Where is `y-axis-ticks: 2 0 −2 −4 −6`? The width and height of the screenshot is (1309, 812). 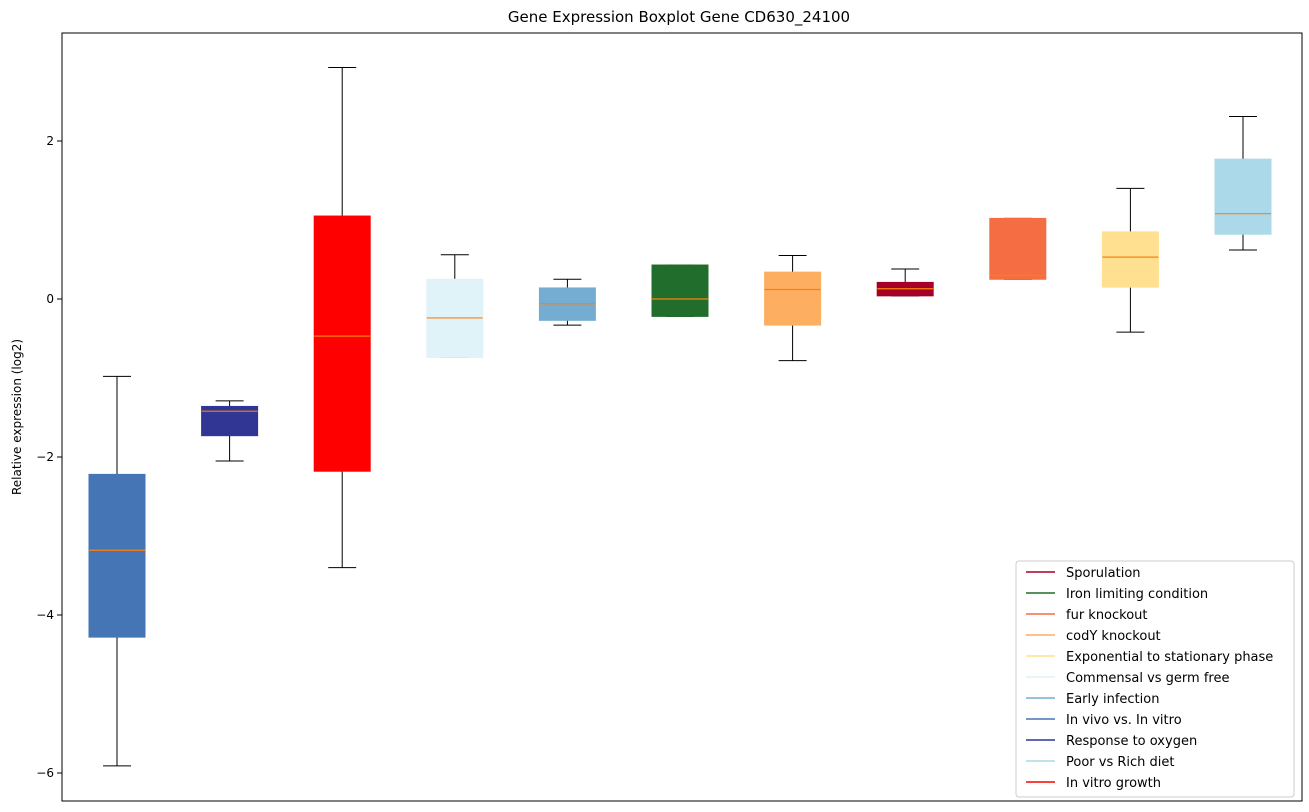 y-axis-ticks: 2 0 −2 −4 −6 is located at coordinates (49, 457).